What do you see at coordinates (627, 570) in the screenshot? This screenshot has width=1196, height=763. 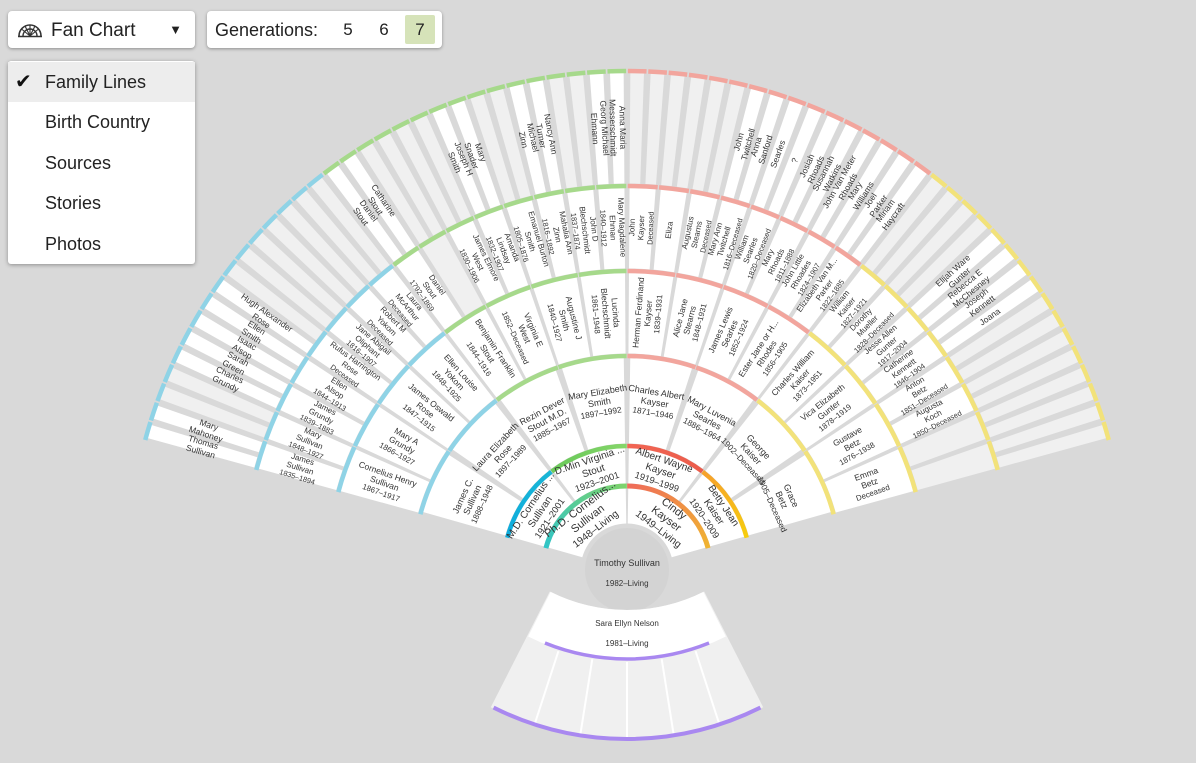 I see `root-person-disc` at bounding box center [627, 570].